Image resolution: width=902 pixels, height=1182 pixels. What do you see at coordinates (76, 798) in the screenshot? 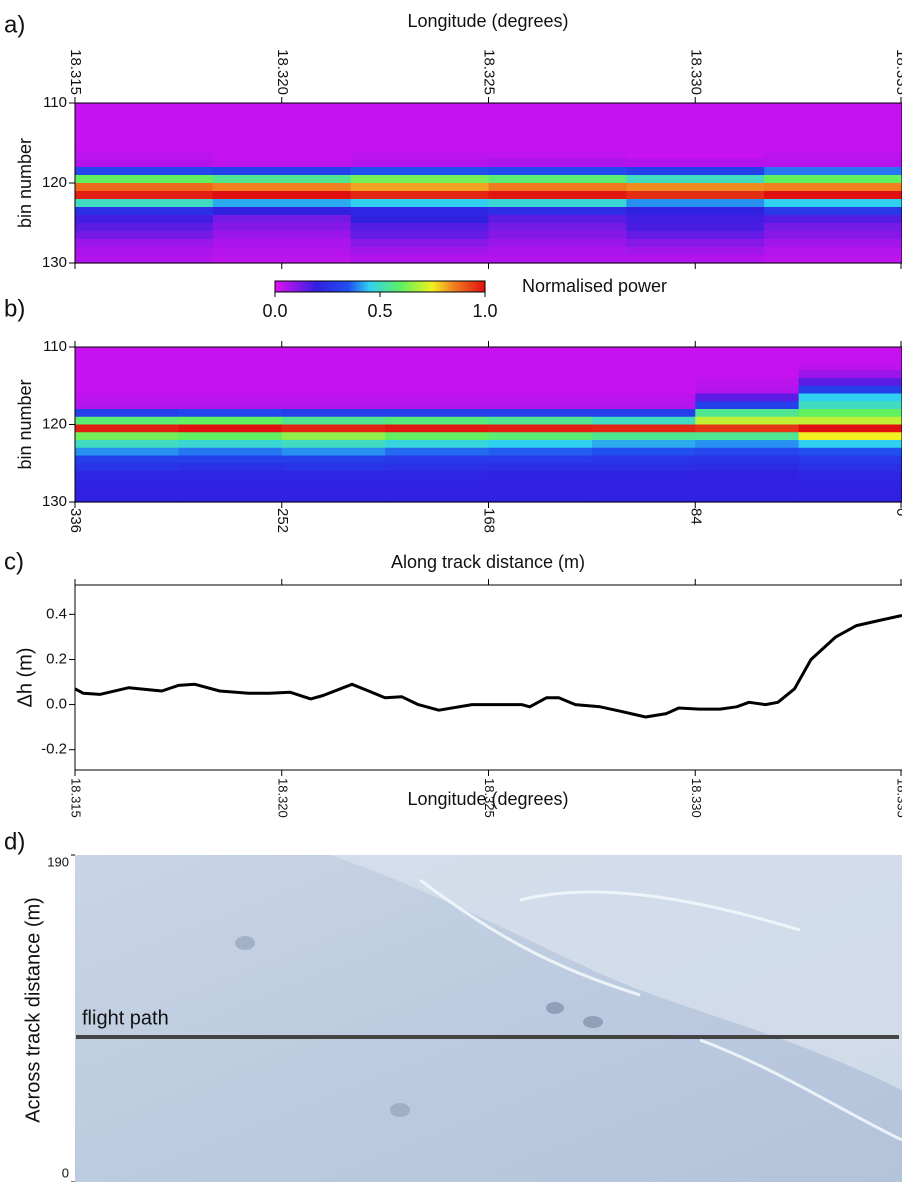
I see `x-tick-label: 18.315` at bounding box center [76, 798].